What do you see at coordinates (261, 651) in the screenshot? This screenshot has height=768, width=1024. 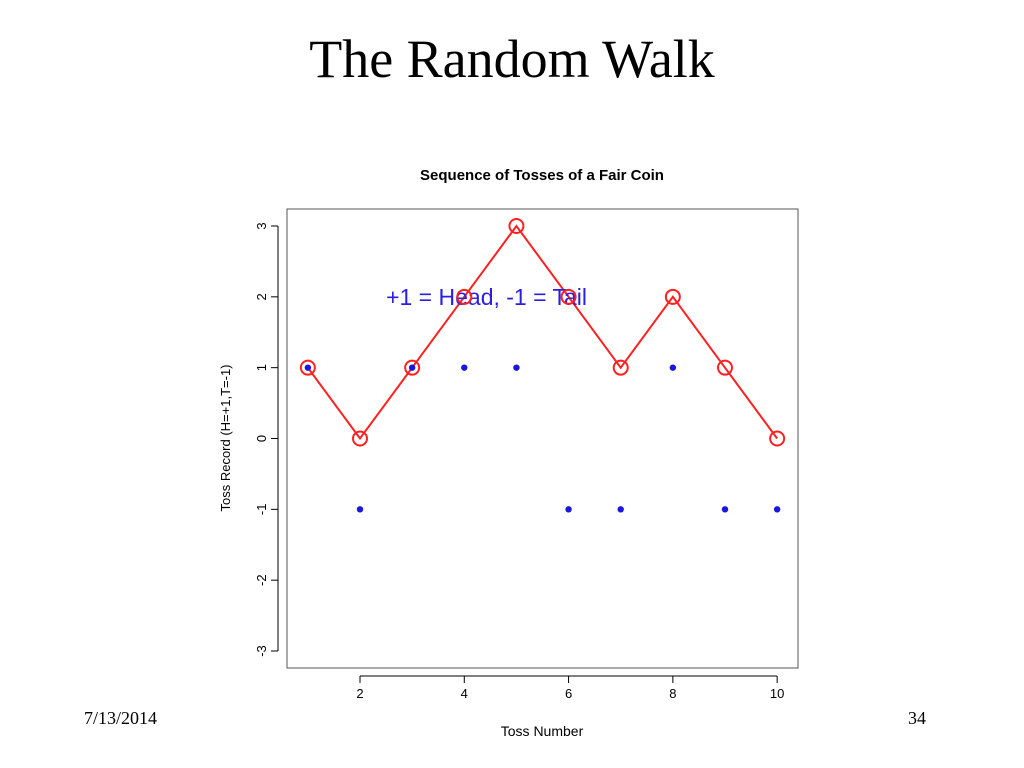 I see `y-tick-label: -3` at bounding box center [261, 651].